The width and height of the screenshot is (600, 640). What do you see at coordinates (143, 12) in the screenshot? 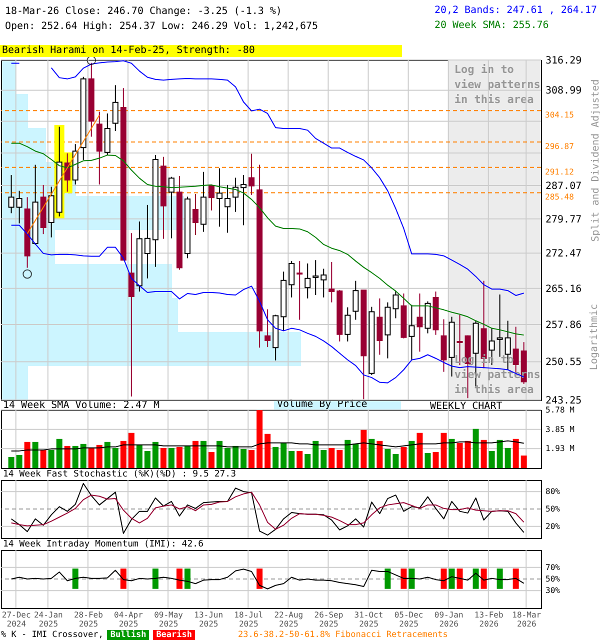
I see `chart-title: 18-Mar-26 Close: 246.70 Change: -3.25 (-1.3 %)` at bounding box center [143, 12].